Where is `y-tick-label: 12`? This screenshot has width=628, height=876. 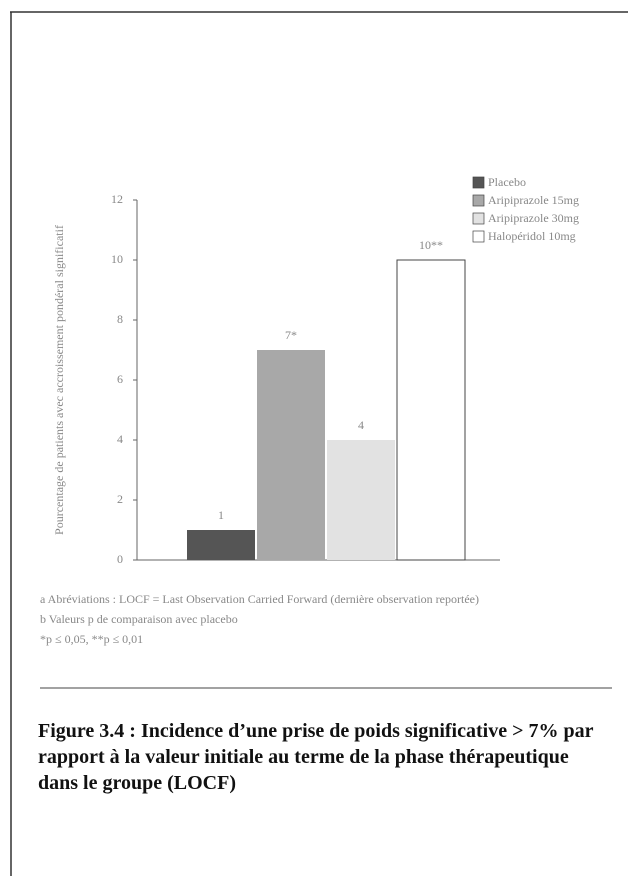
y-tick-label: 12 is located at coordinates (117, 199).